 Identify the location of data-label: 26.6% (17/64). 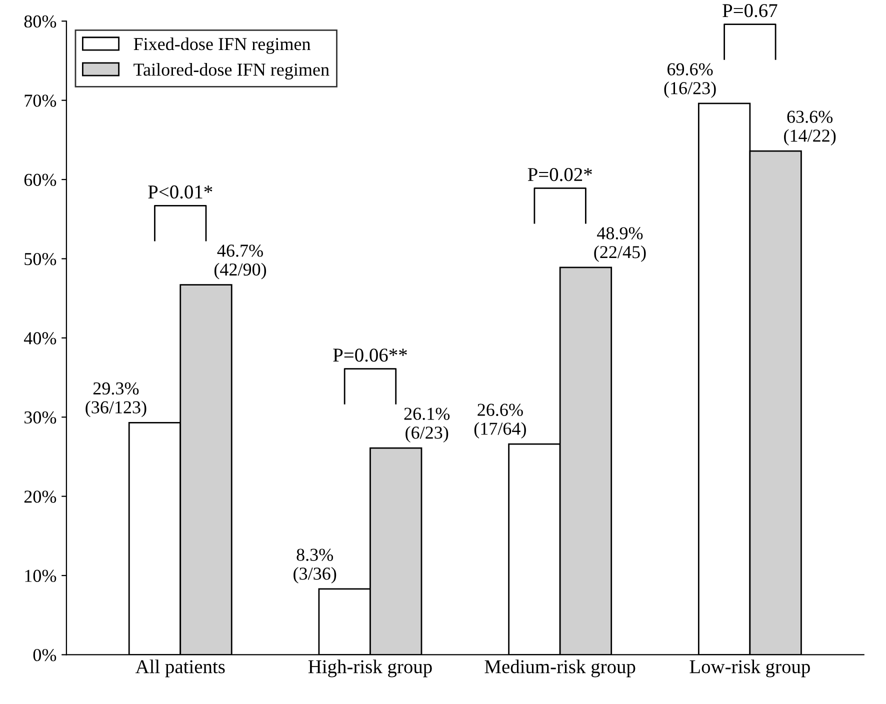
(500, 421).